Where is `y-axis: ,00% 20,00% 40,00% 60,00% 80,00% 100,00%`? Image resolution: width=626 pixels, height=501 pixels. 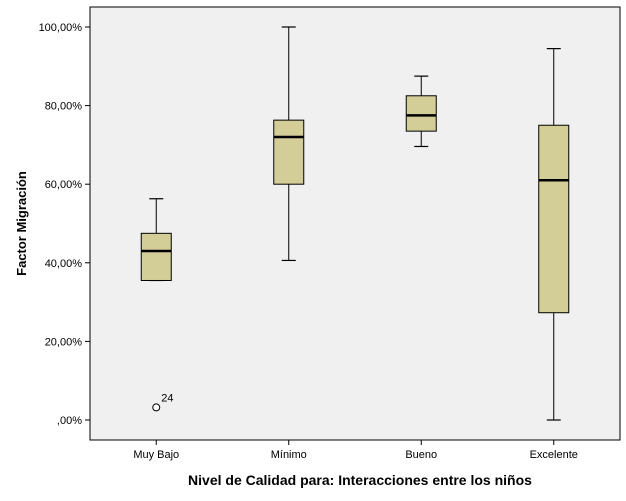 y-axis: ,00% 20,00% 40,00% 60,00% 80,00% 100,00% is located at coordinates (64, 224).